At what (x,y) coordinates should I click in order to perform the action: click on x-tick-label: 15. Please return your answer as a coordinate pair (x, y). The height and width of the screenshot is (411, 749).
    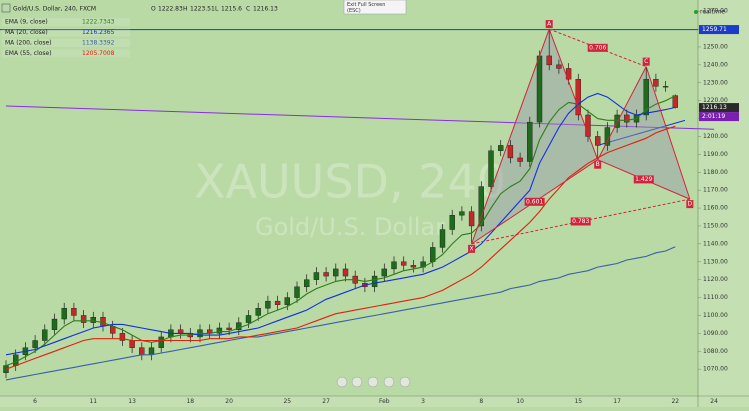
    Looking at the image, I should click on (578, 401).